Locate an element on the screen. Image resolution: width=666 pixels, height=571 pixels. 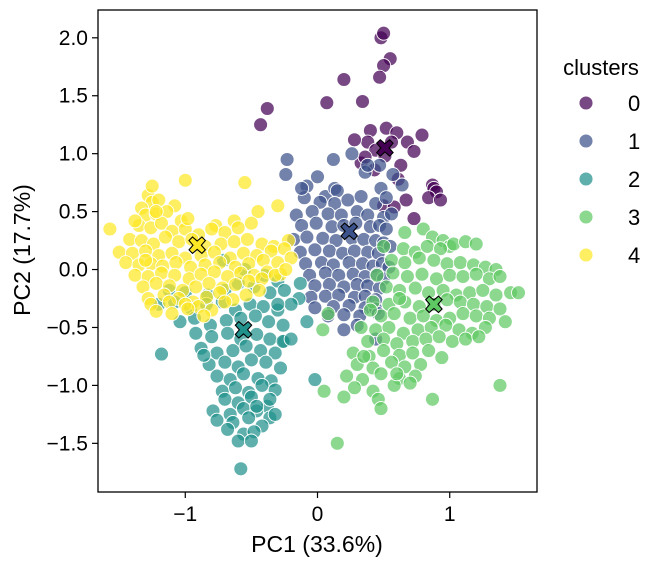
centroid-layer is located at coordinates (315, 238).